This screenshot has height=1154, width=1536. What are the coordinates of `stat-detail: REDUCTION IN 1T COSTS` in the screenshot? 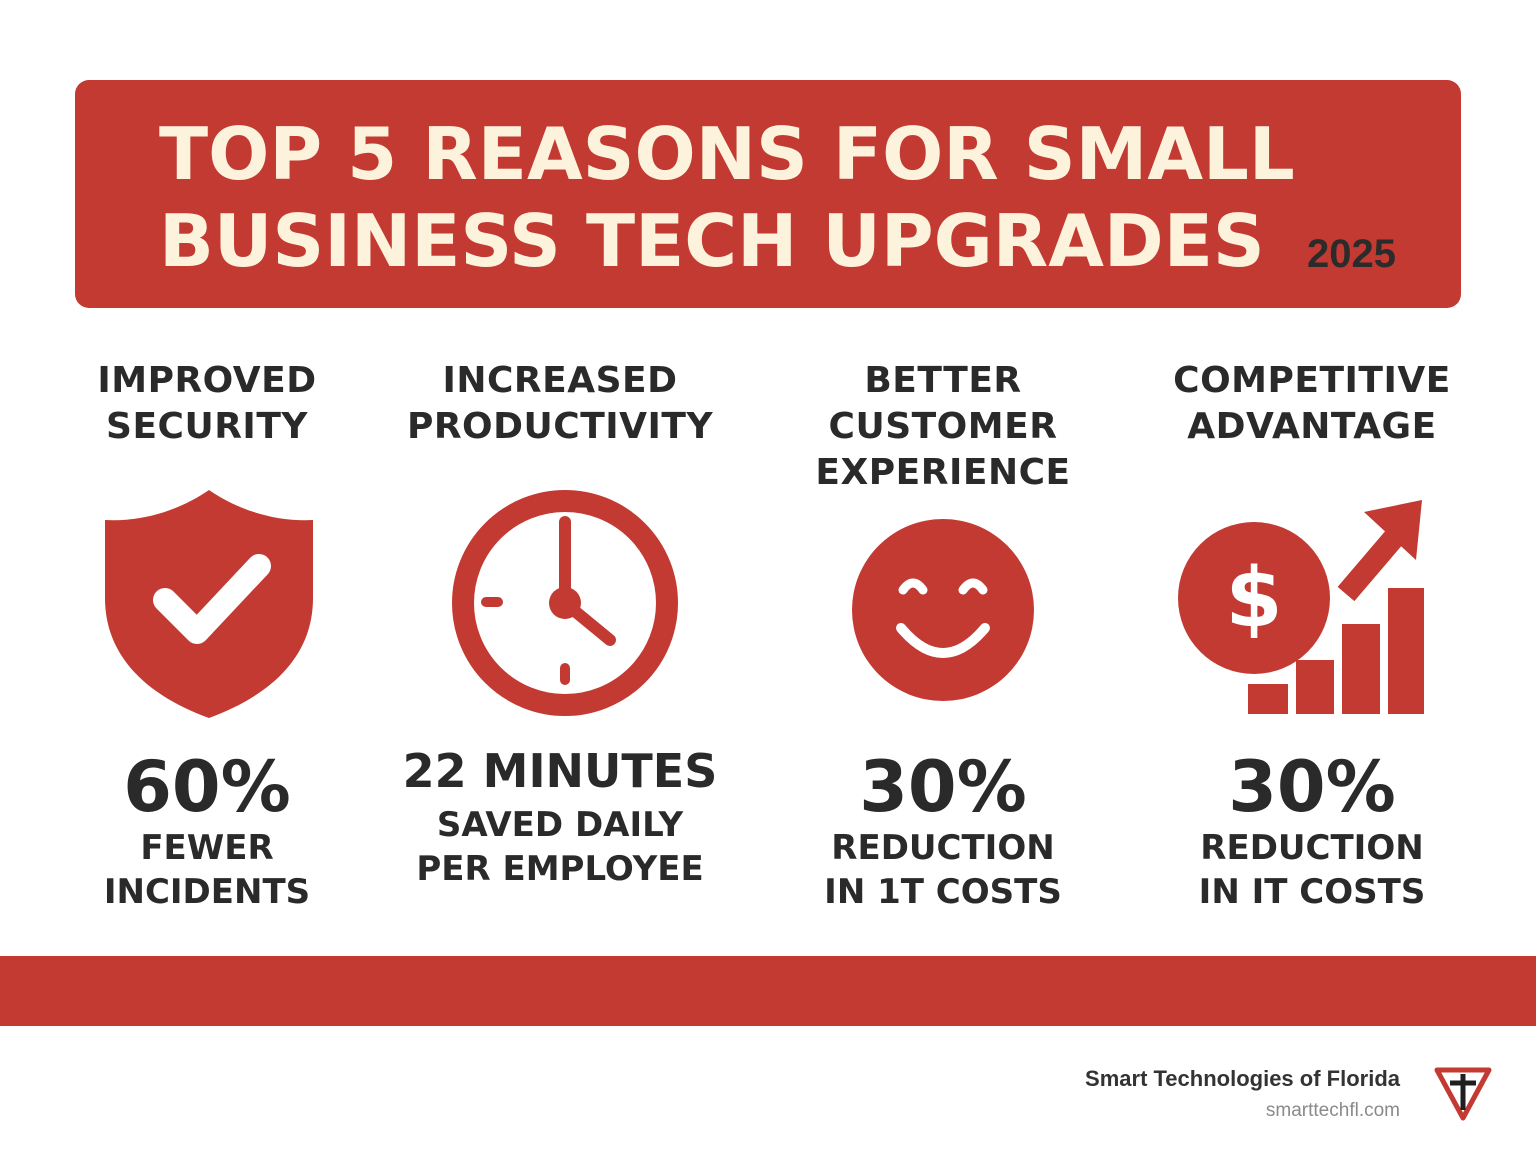 It's located at (943, 870).